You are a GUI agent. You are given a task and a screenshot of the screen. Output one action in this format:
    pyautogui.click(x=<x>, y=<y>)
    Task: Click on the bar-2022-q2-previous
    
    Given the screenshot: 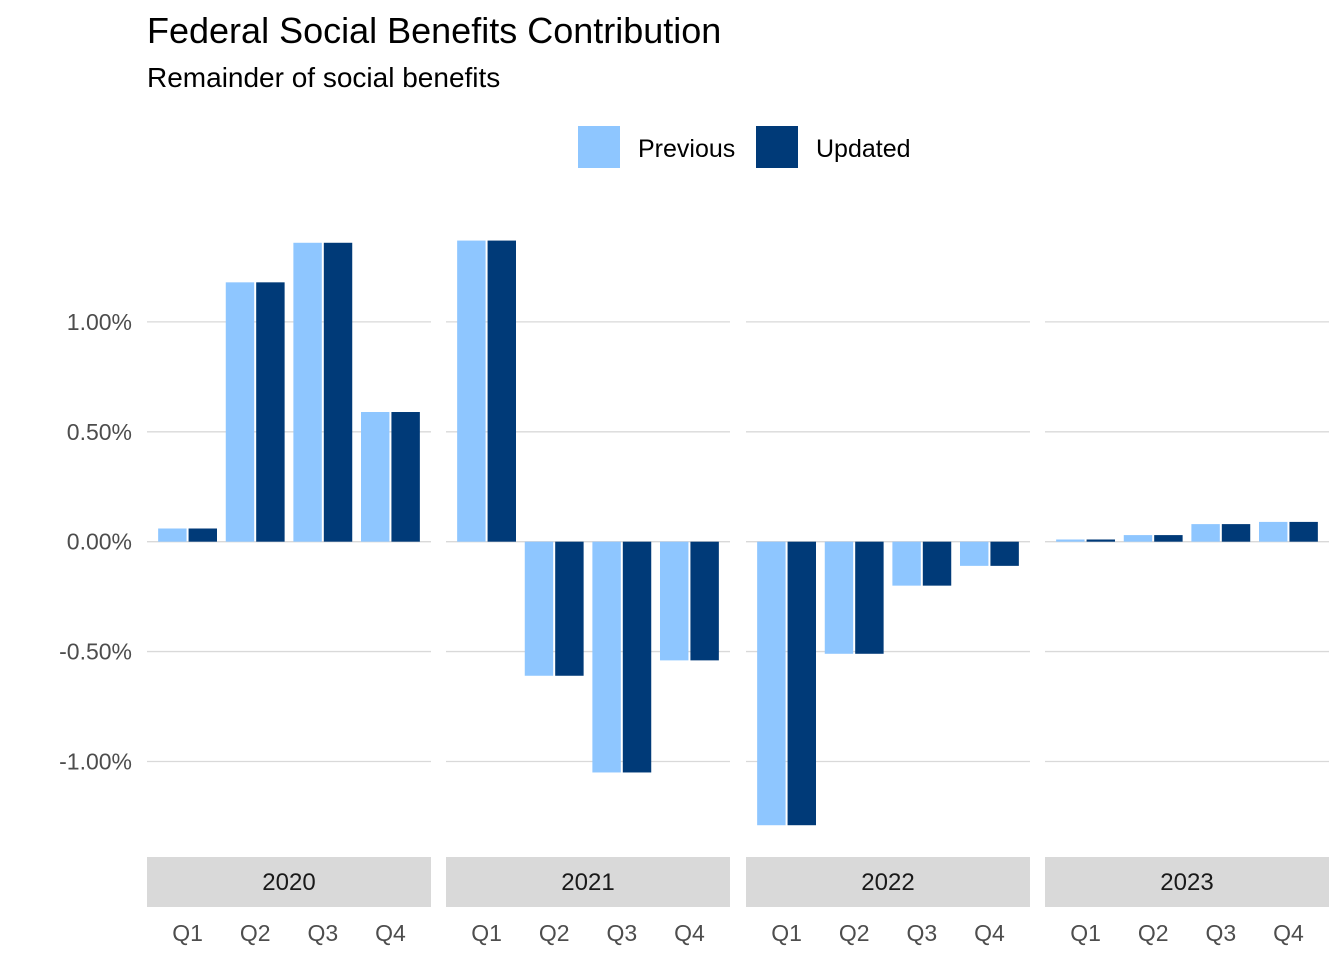 What is the action you would take?
    pyautogui.click(x=839, y=597)
    